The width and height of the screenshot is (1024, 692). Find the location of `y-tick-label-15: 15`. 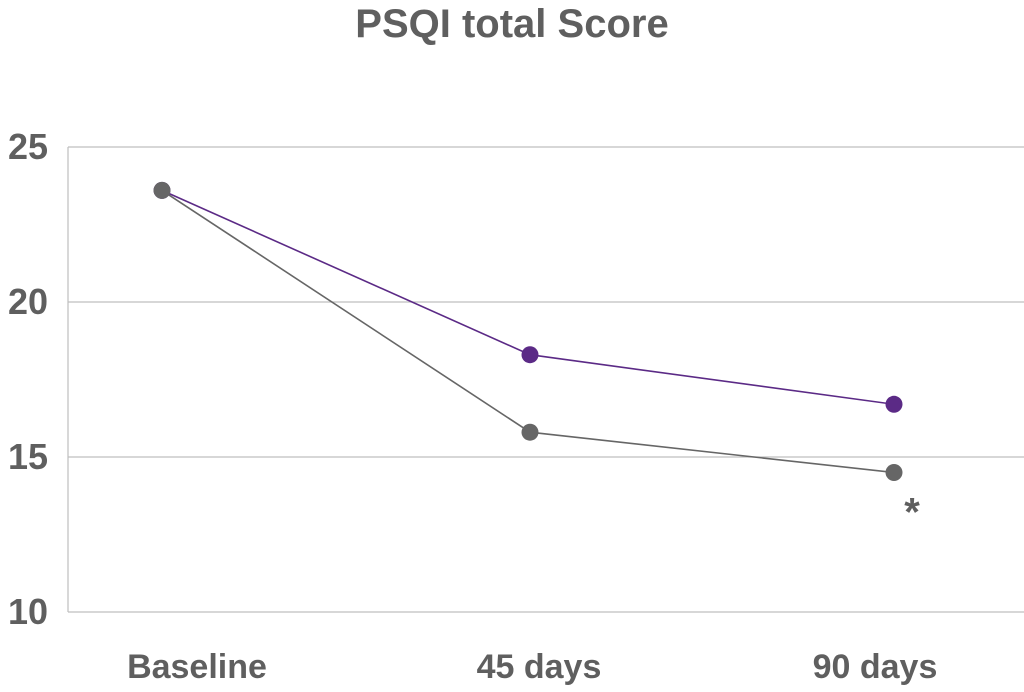

y-tick-label-15: 15 is located at coordinates (28, 456).